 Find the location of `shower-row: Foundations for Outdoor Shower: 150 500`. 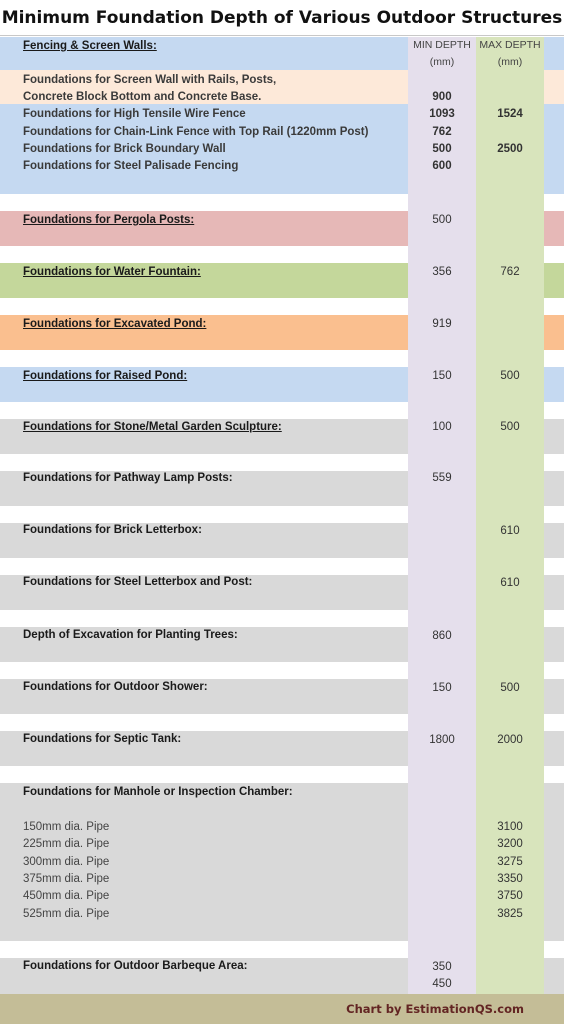

shower-row: Foundations for Outdoor Shower: 150 500 is located at coordinates (282, 696).